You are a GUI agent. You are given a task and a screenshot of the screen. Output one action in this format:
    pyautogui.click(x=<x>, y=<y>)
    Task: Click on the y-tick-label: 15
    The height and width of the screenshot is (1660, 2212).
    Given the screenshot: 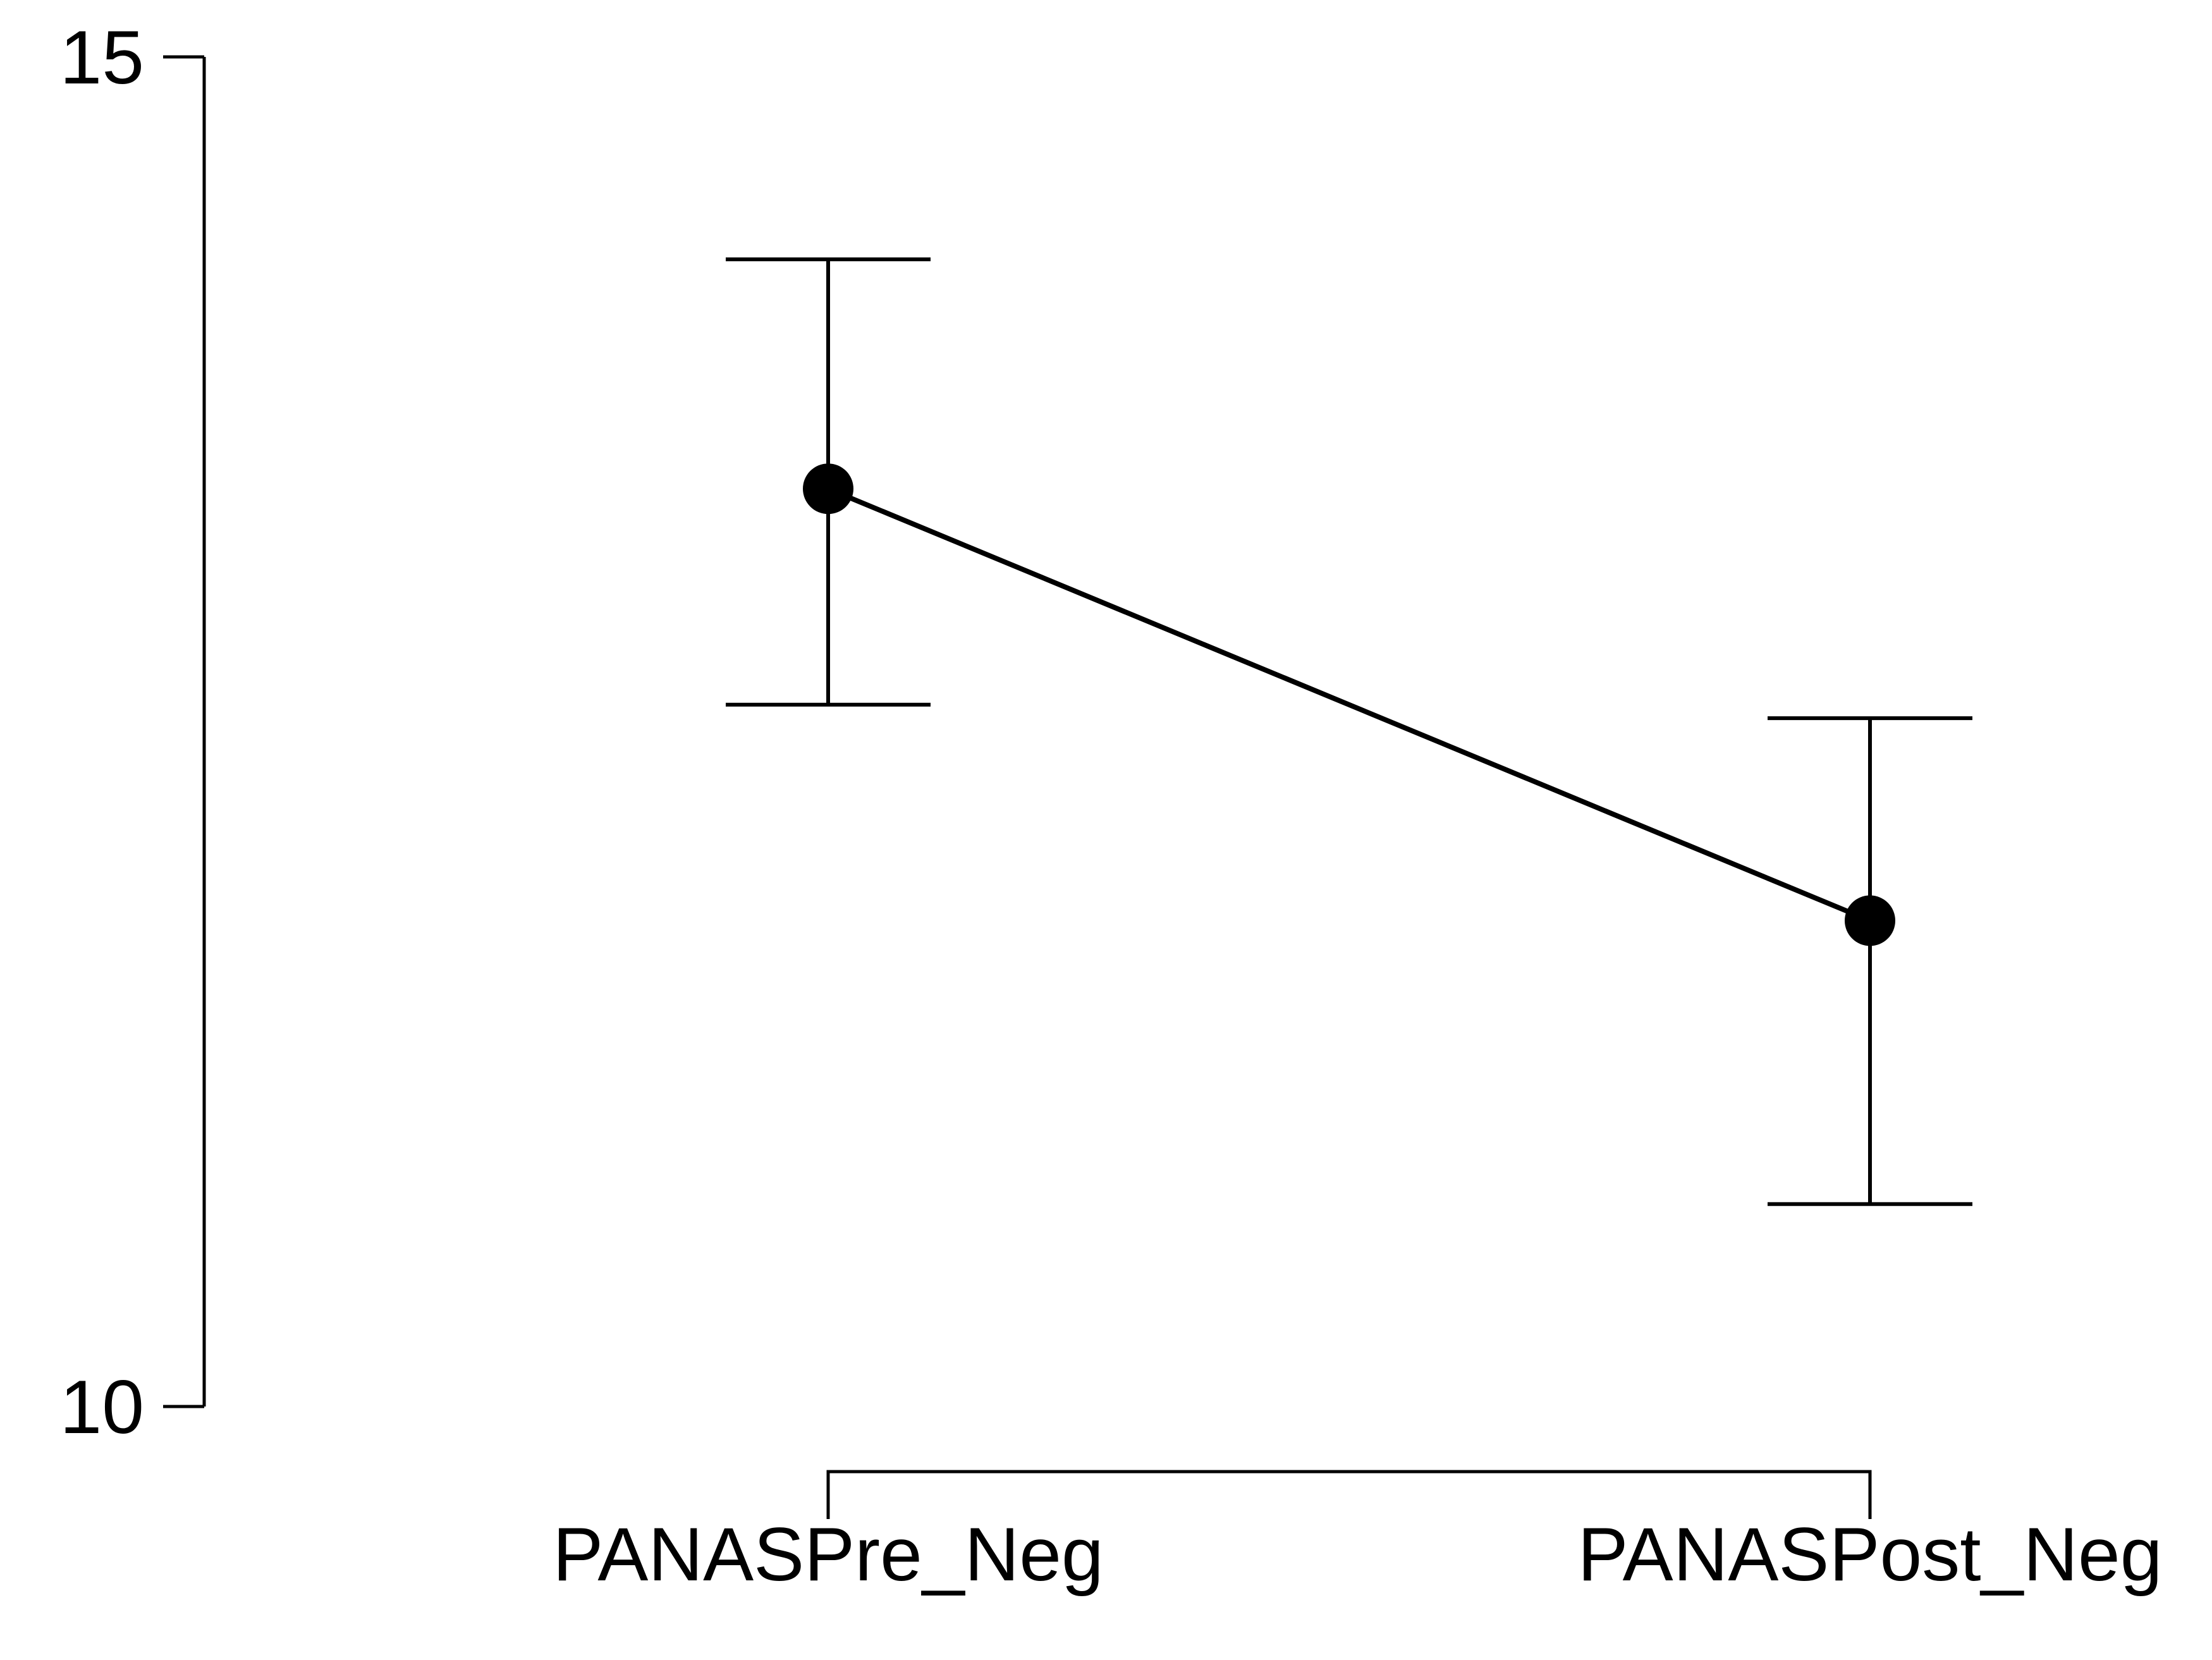 What is the action you would take?
    pyautogui.click(x=102, y=57)
    